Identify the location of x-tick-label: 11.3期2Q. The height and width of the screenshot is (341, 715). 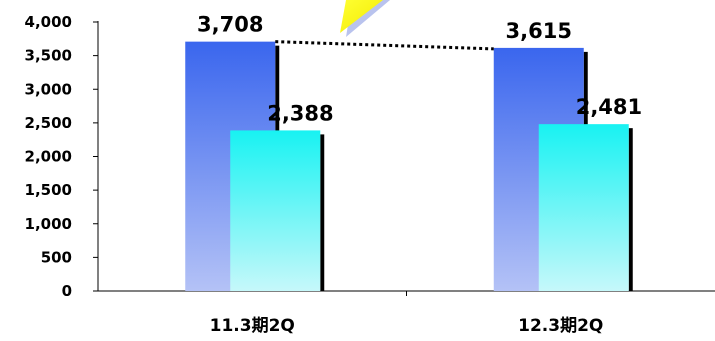
(252, 326).